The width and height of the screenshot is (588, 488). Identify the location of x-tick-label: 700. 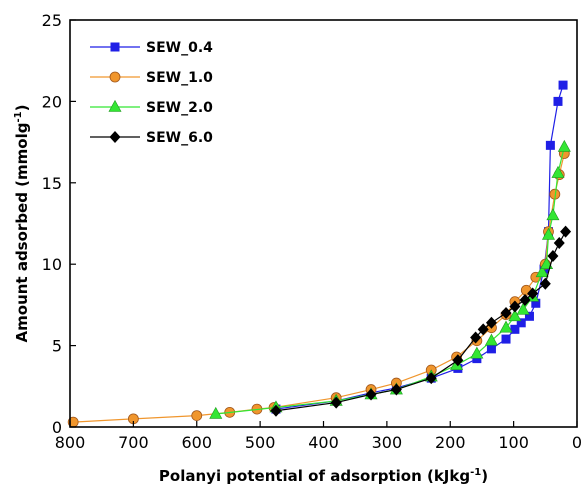
(133, 442).